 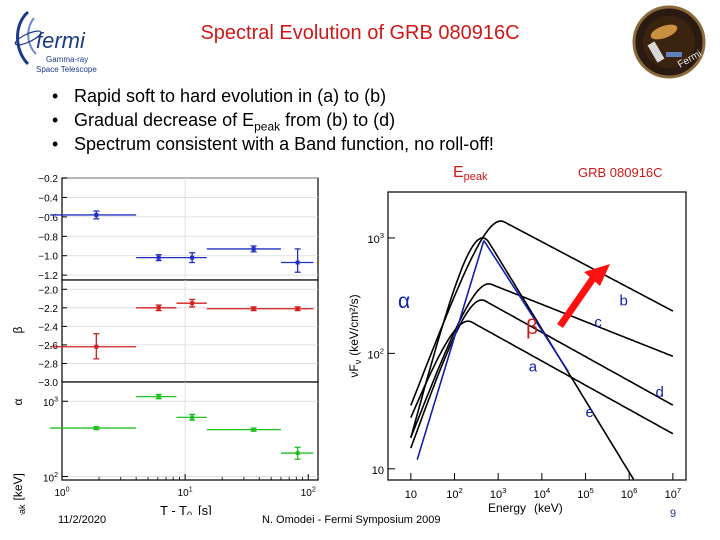 What do you see at coordinates (48, 237) in the screenshot?
I see `alpha-ytick-label: −0.8` at bounding box center [48, 237].